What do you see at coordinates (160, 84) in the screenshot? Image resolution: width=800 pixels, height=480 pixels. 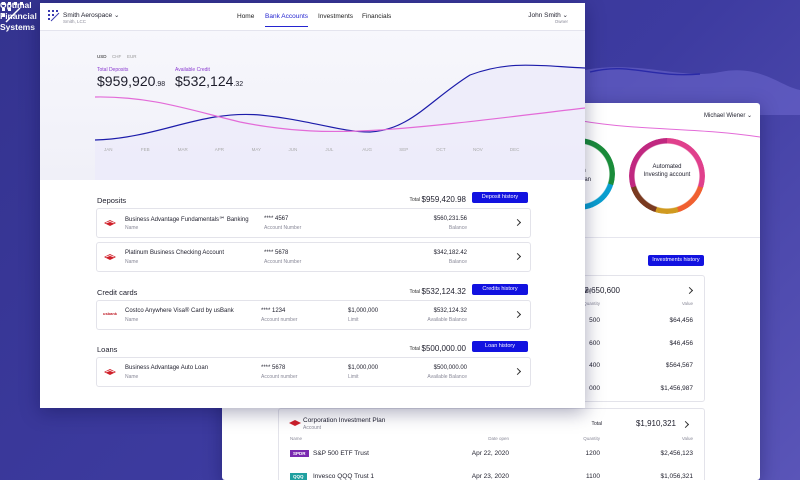 I see `stat-cents: .98` at bounding box center [160, 84].